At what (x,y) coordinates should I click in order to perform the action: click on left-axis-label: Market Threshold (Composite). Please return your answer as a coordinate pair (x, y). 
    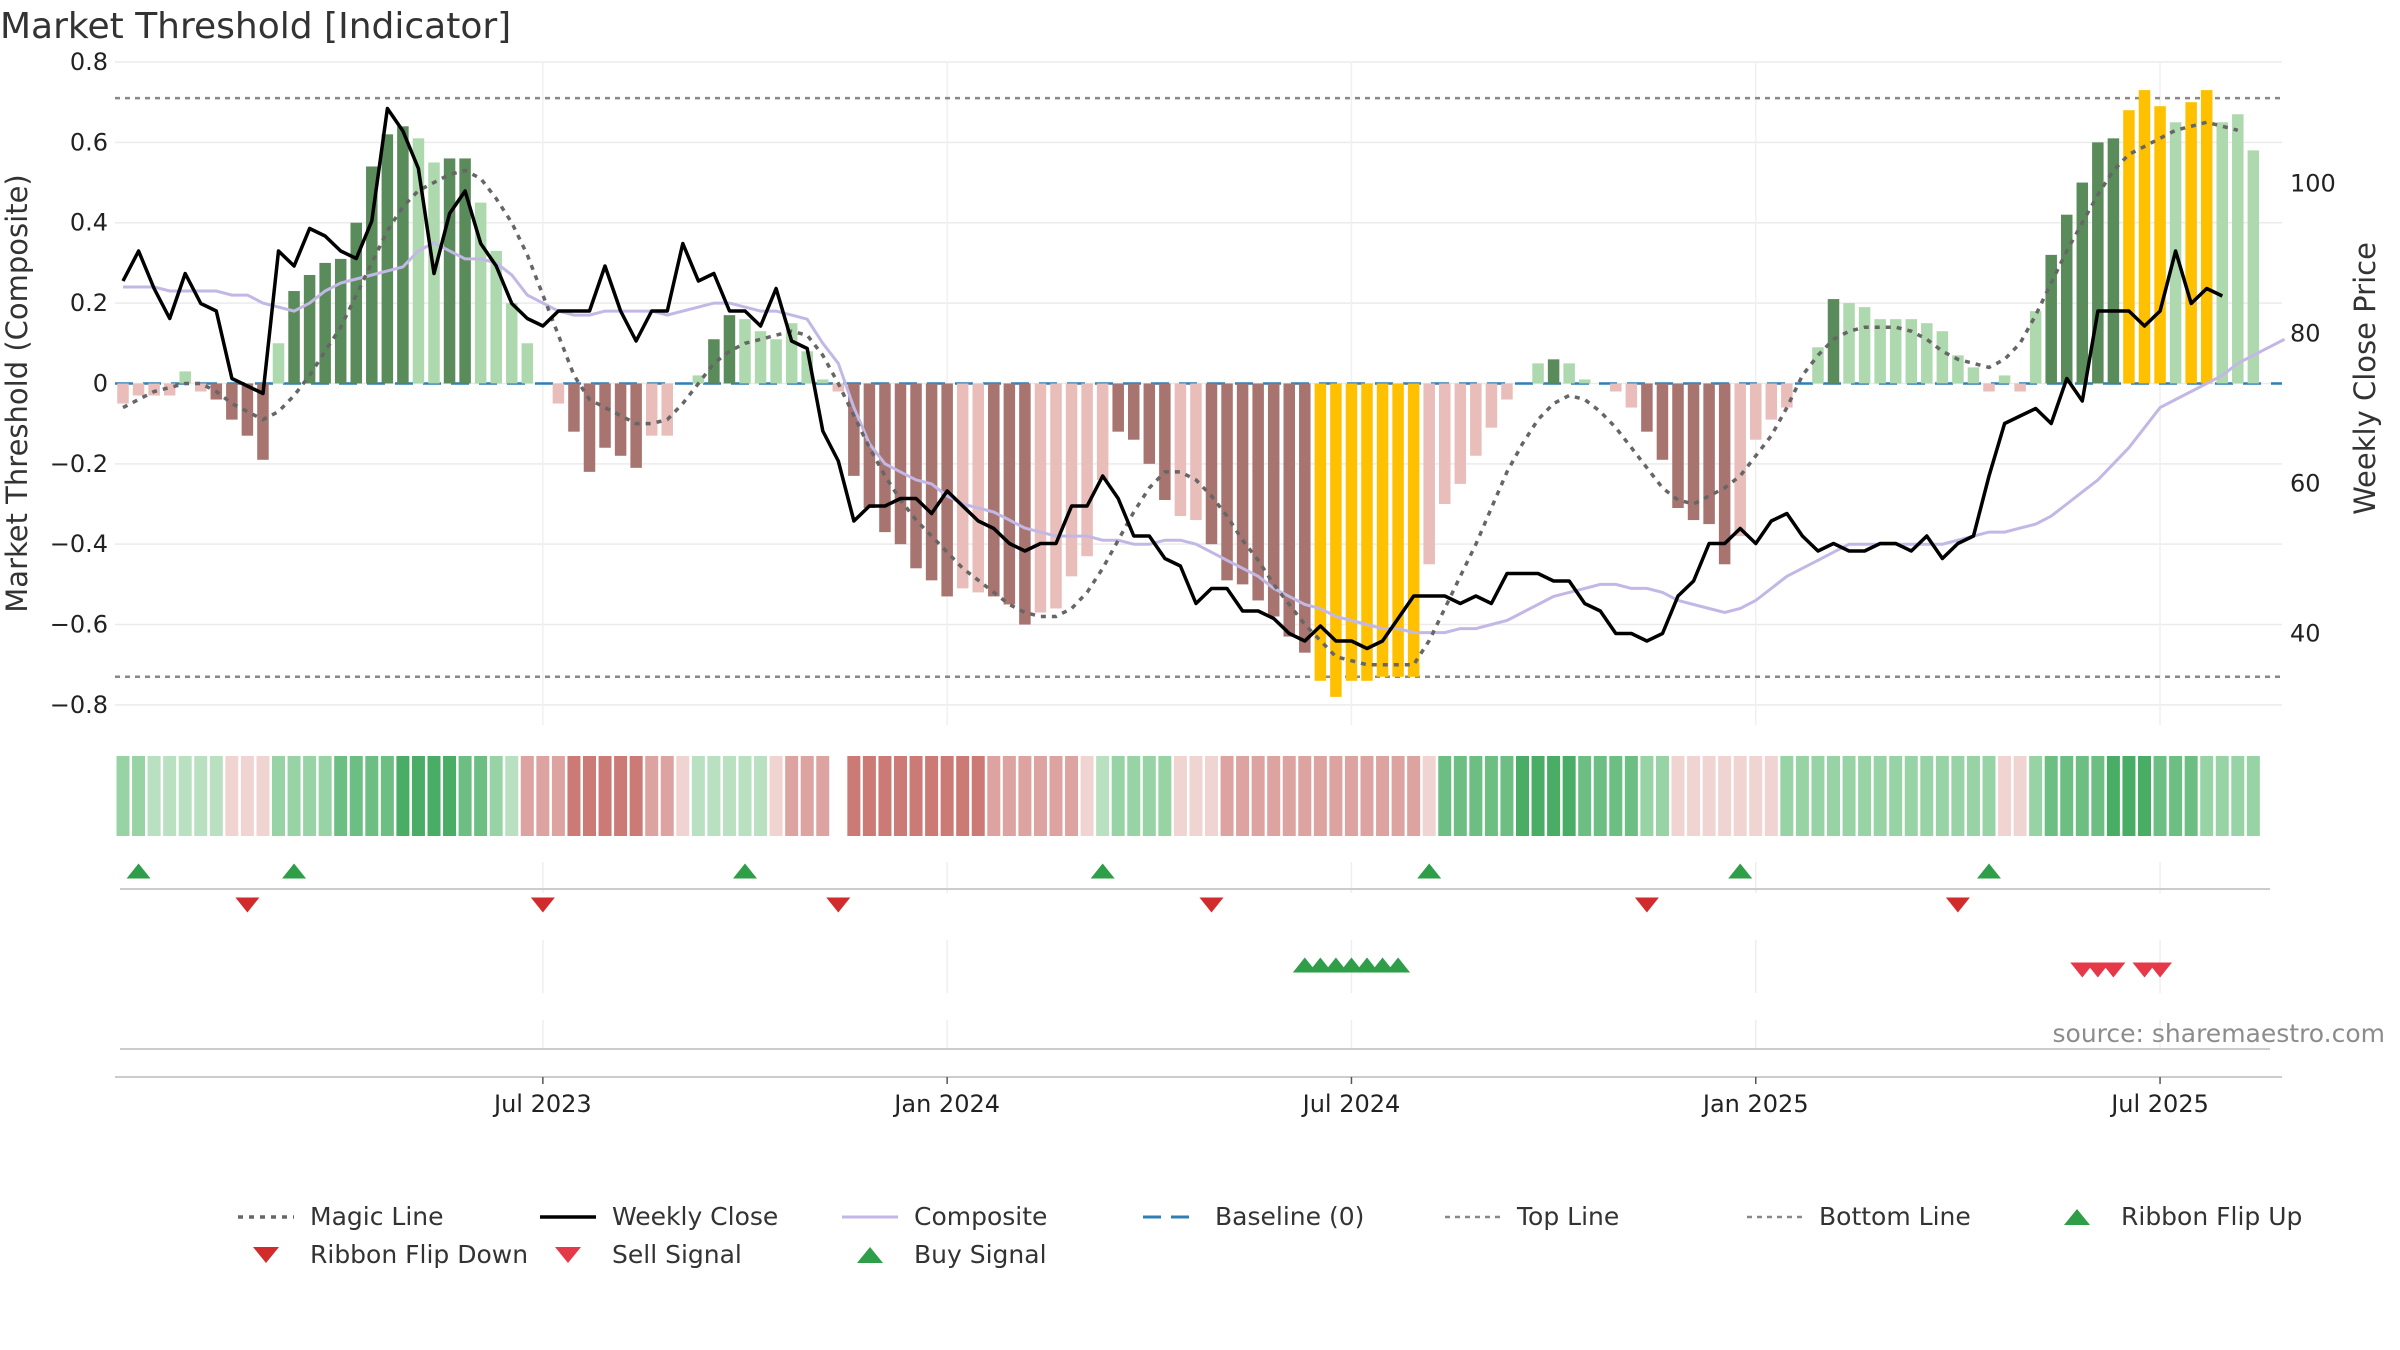
    Looking at the image, I should click on (17, 393).